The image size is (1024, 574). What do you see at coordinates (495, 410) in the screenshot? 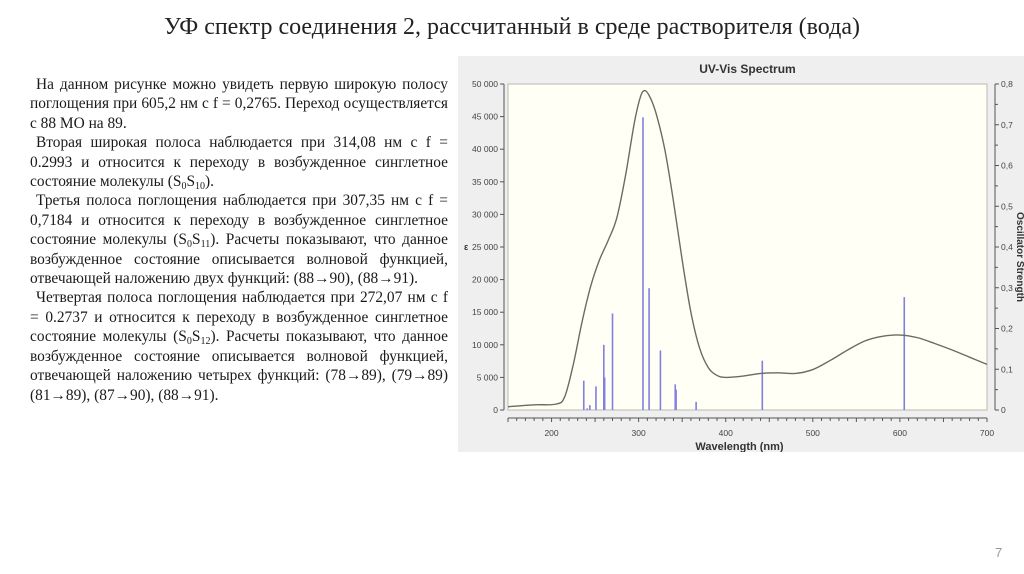
I see `y-tick-label: 0` at bounding box center [495, 410].